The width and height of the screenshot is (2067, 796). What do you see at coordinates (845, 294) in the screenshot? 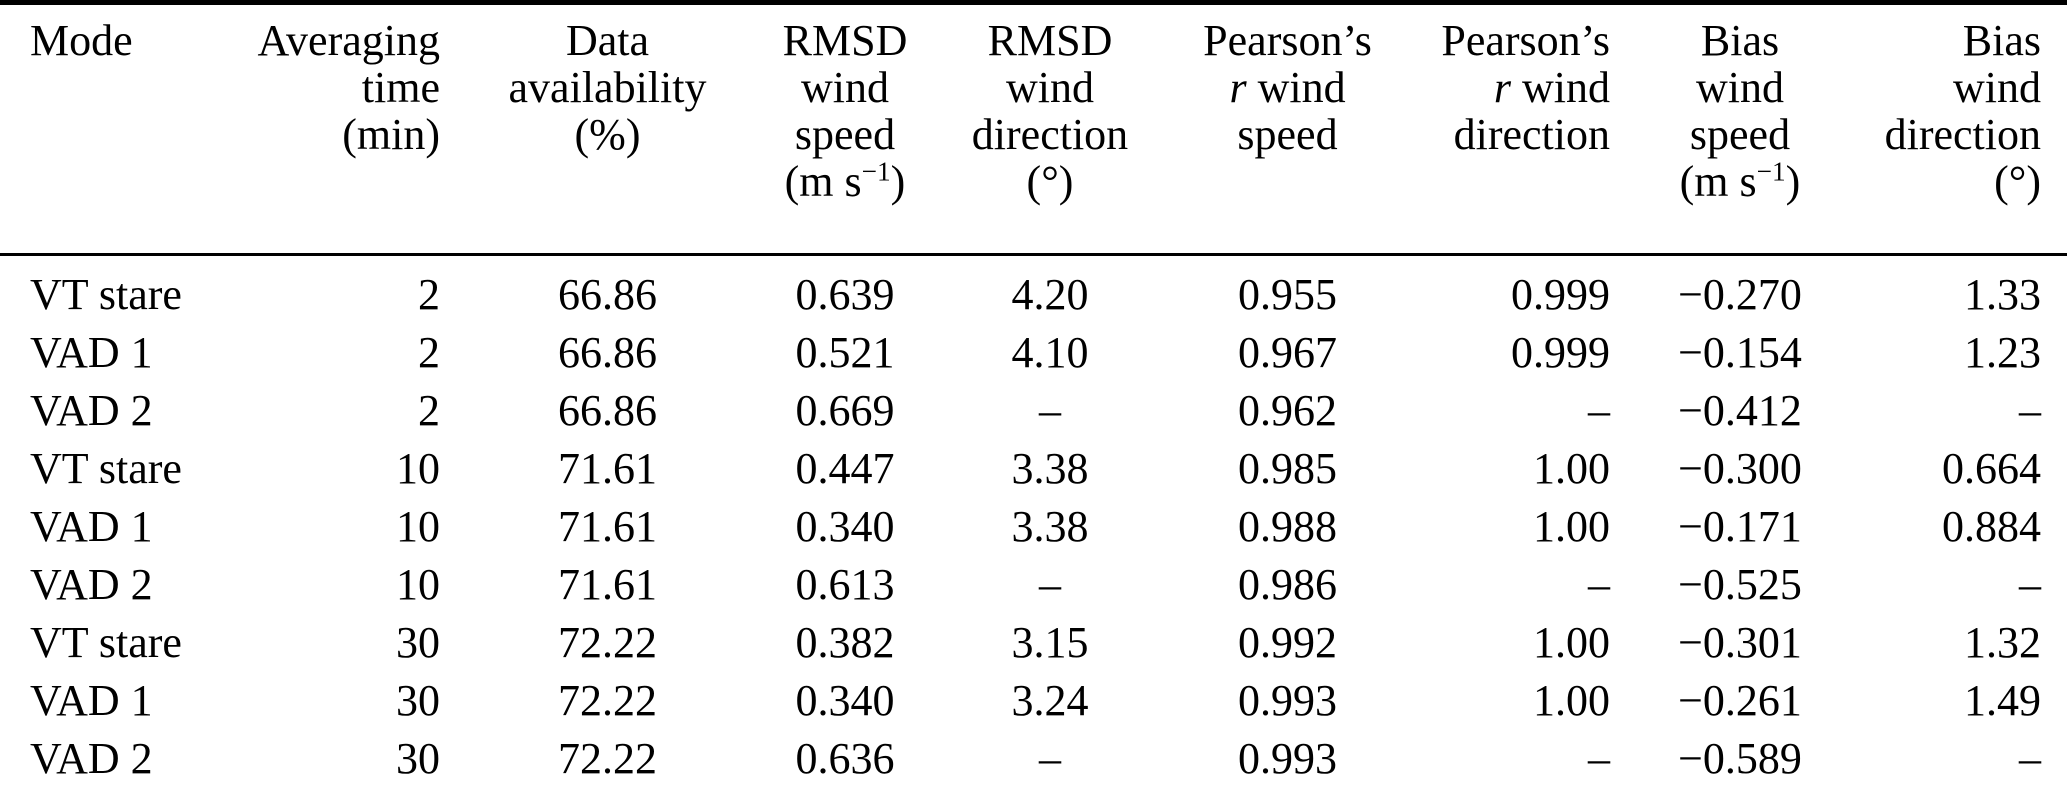
I see `cell-rmsd-wind-speed: 0.639` at bounding box center [845, 294].